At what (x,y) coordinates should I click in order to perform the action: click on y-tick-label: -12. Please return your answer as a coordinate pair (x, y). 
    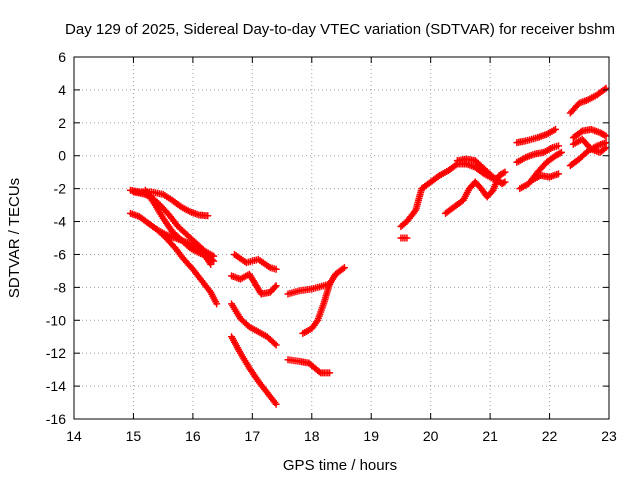
    Looking at the image, I should click on (56, 353).